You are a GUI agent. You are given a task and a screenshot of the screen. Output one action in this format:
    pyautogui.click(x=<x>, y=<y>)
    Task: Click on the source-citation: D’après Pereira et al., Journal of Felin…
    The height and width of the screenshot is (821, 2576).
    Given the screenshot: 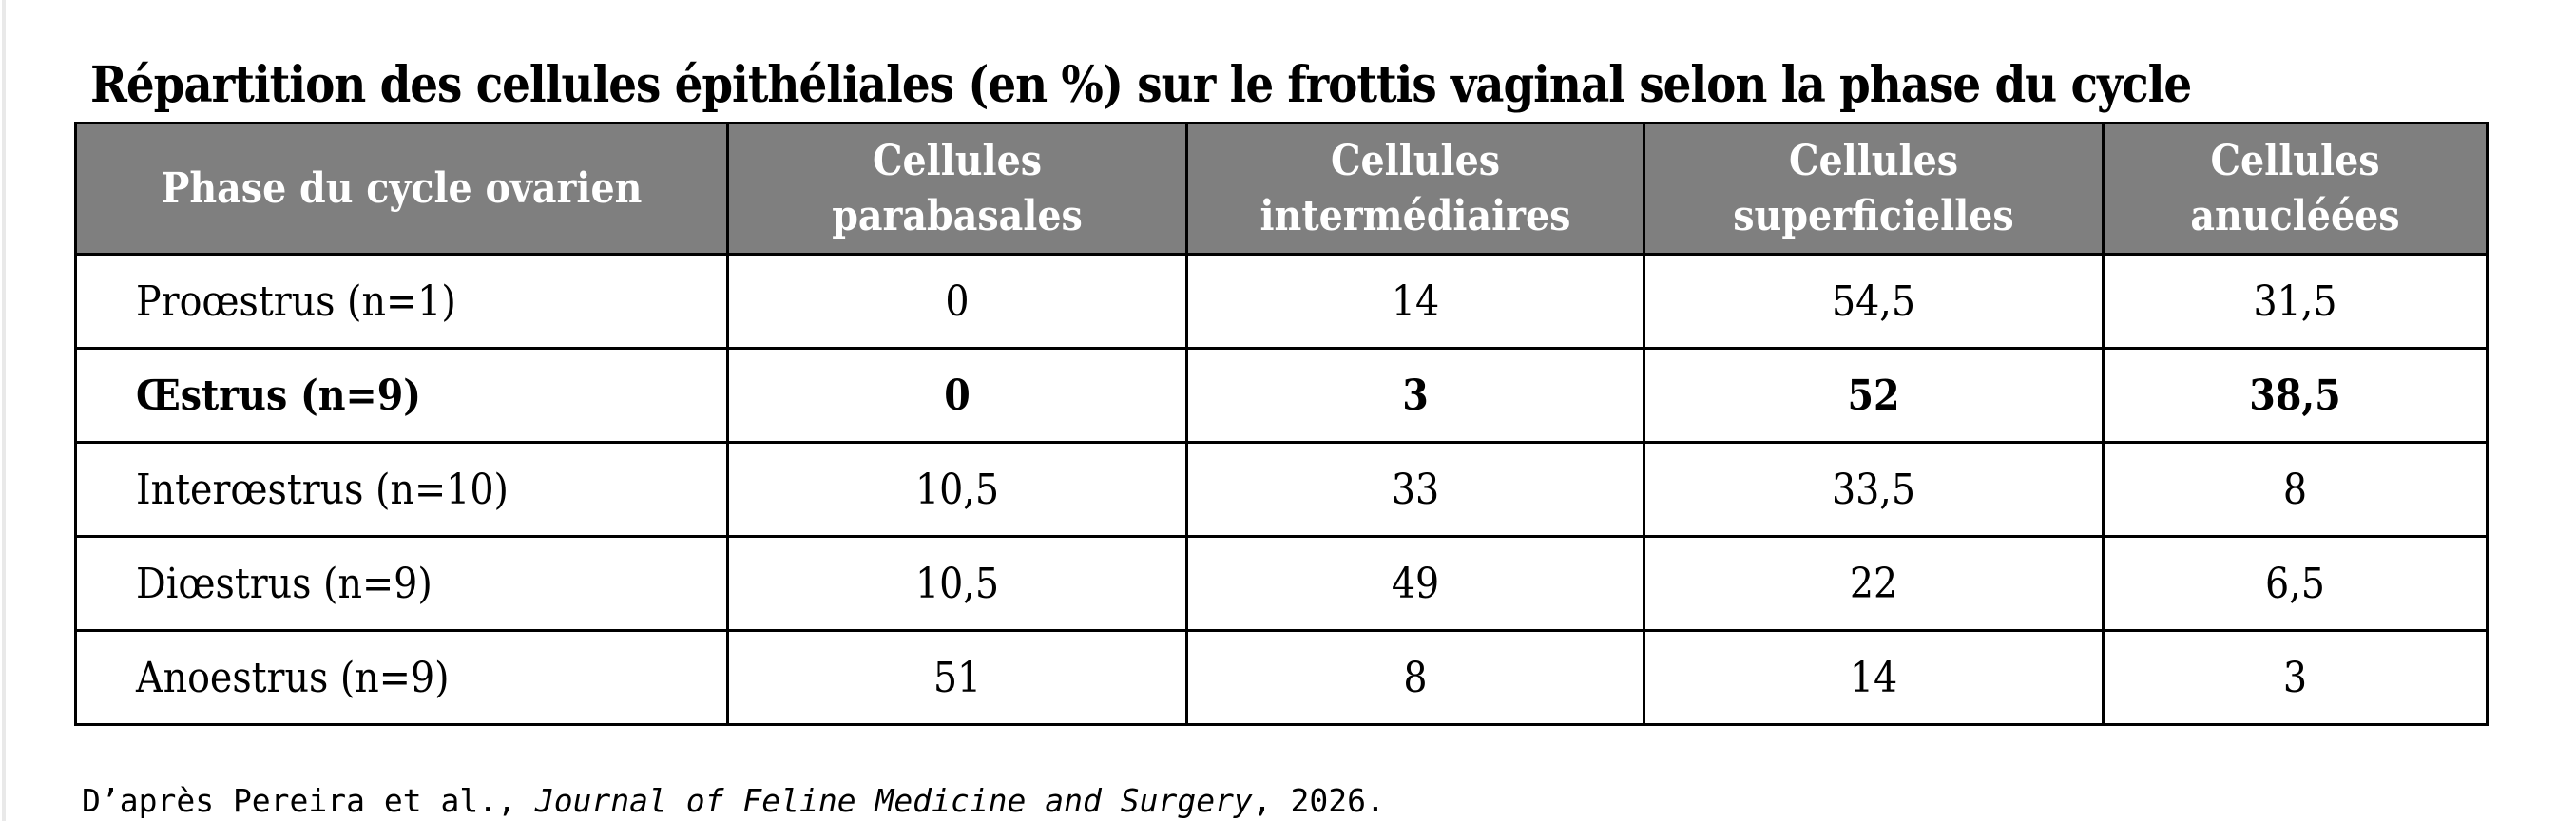 What is the action you would take?
    pyautogui.click(x=734, y=800)
    